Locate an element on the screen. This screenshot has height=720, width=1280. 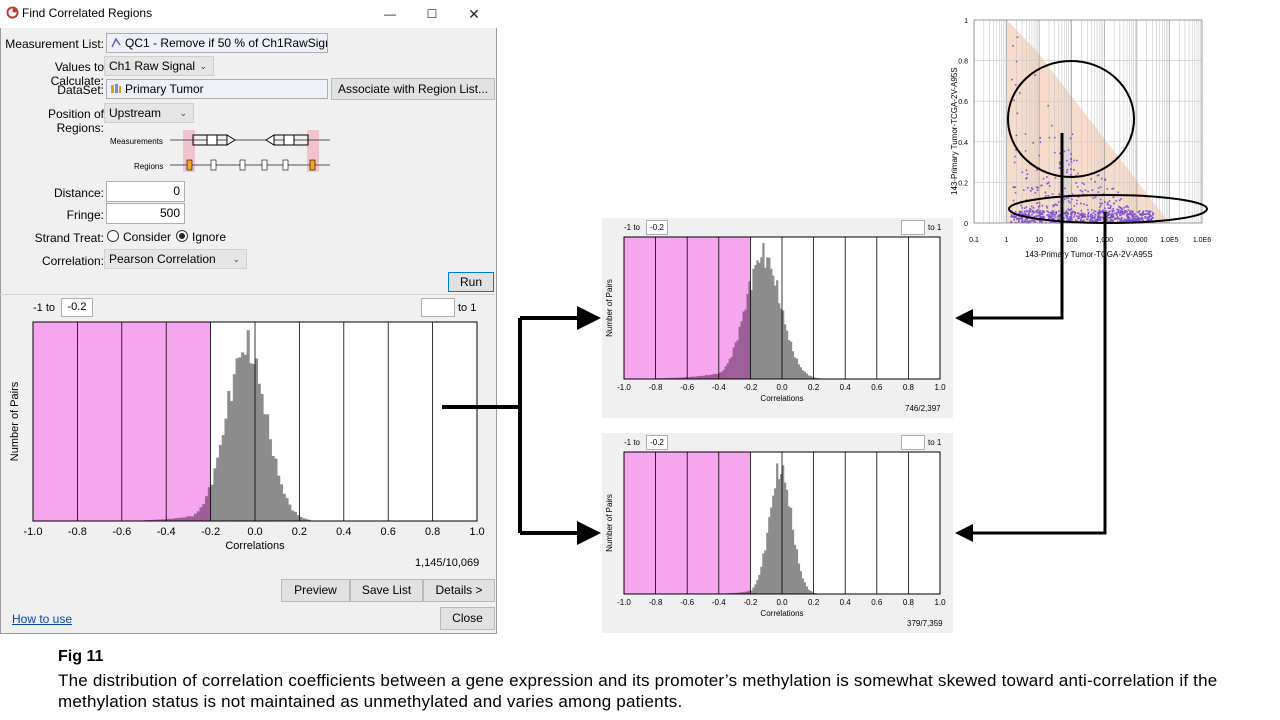
close-icon: ✕ is located at coordinates (474, 14).